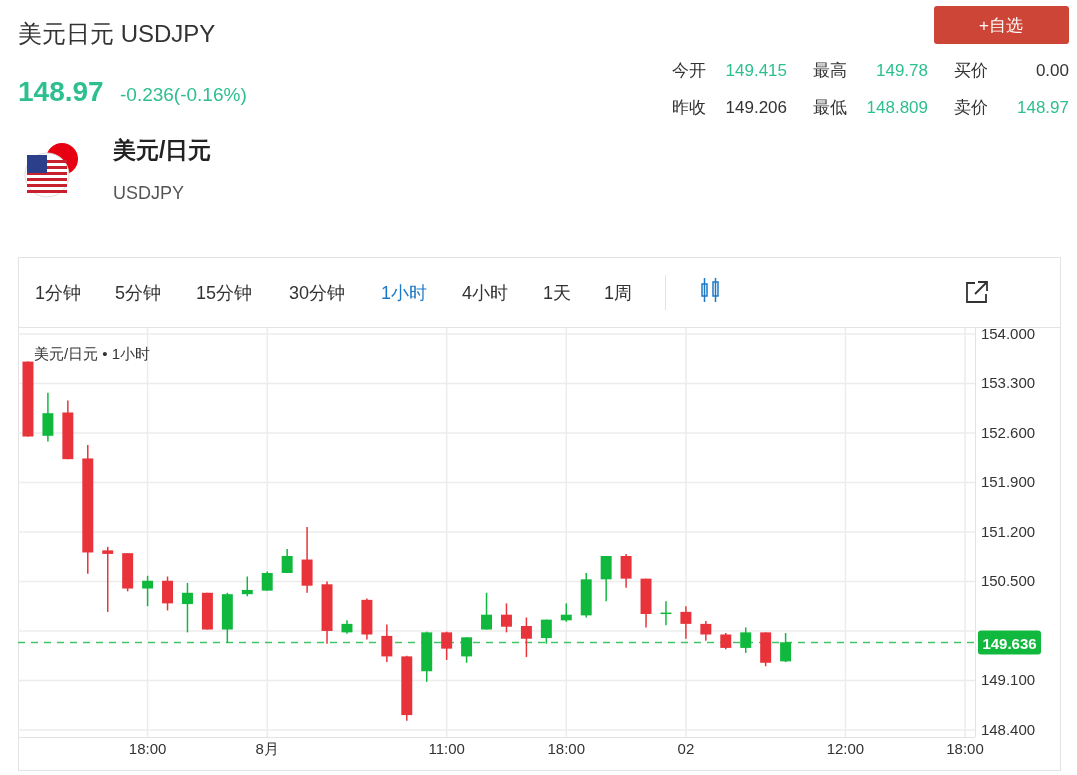 Image resolution: width=1077 pixels, height=775 pixels. I want to click on chart-title: 美元日元 USDJPY, so click(117, 33).